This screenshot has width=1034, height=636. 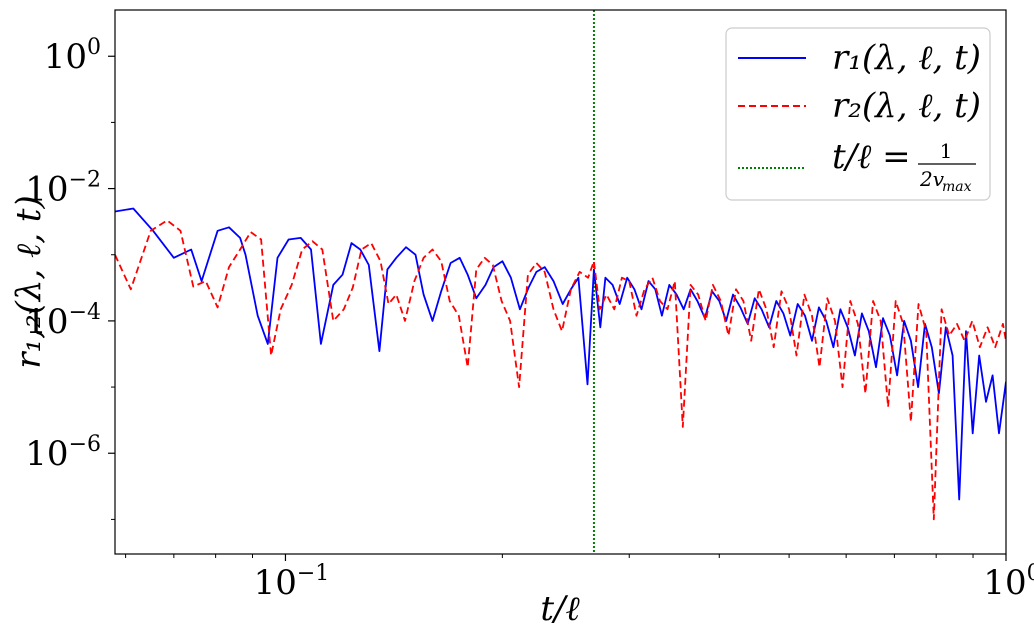 I want to click on y-tick-label: 10⁻⁶, so click(x=63, y=453).